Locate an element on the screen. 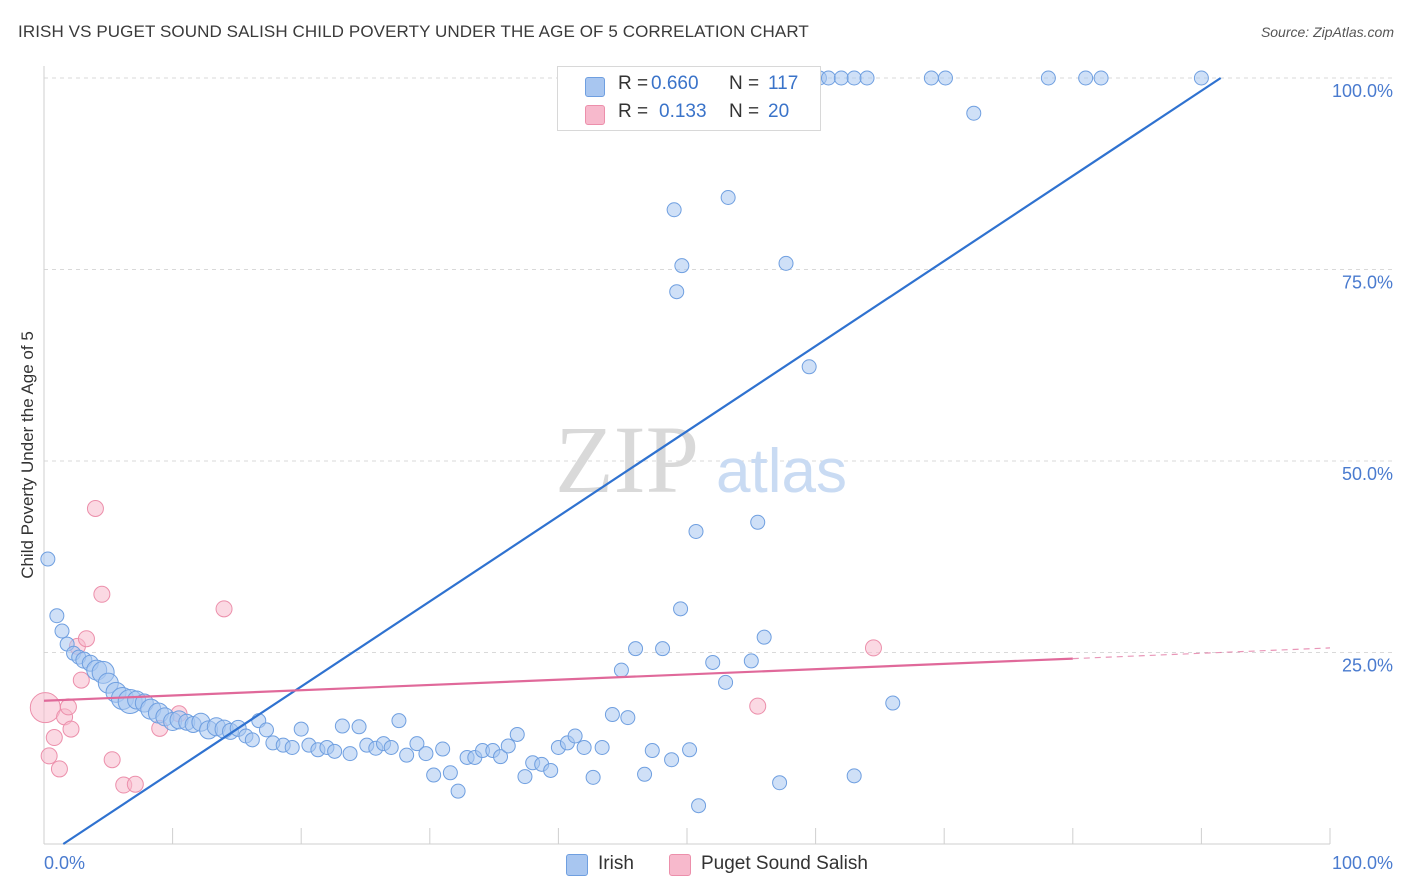 The width and height of the screenshot is (1406, 892). x-tick-label: 0.0% is located at coordinates (64, 863).